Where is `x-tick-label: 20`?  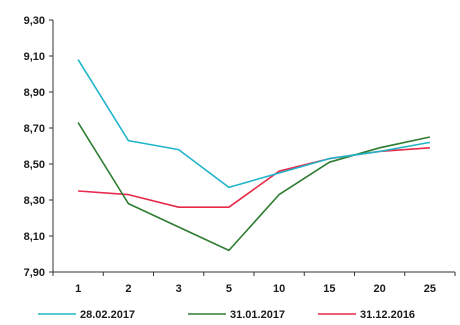 x-tick-label: 20 is located at coordinates (380, 289).